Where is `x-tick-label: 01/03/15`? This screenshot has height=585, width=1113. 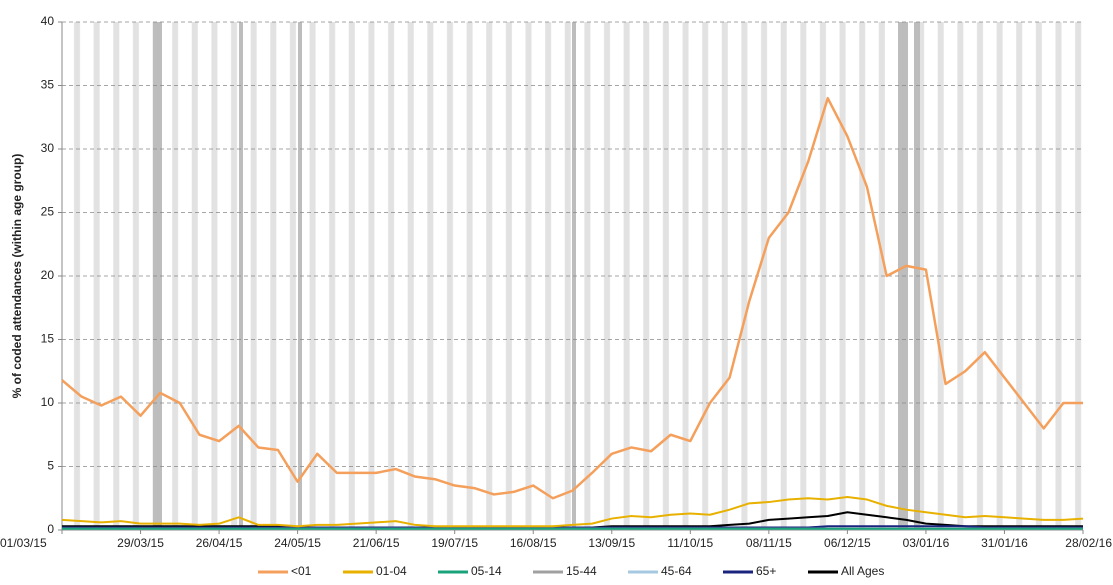
x-tick-label: 01/03/15 is located at coordinates (23, 543).